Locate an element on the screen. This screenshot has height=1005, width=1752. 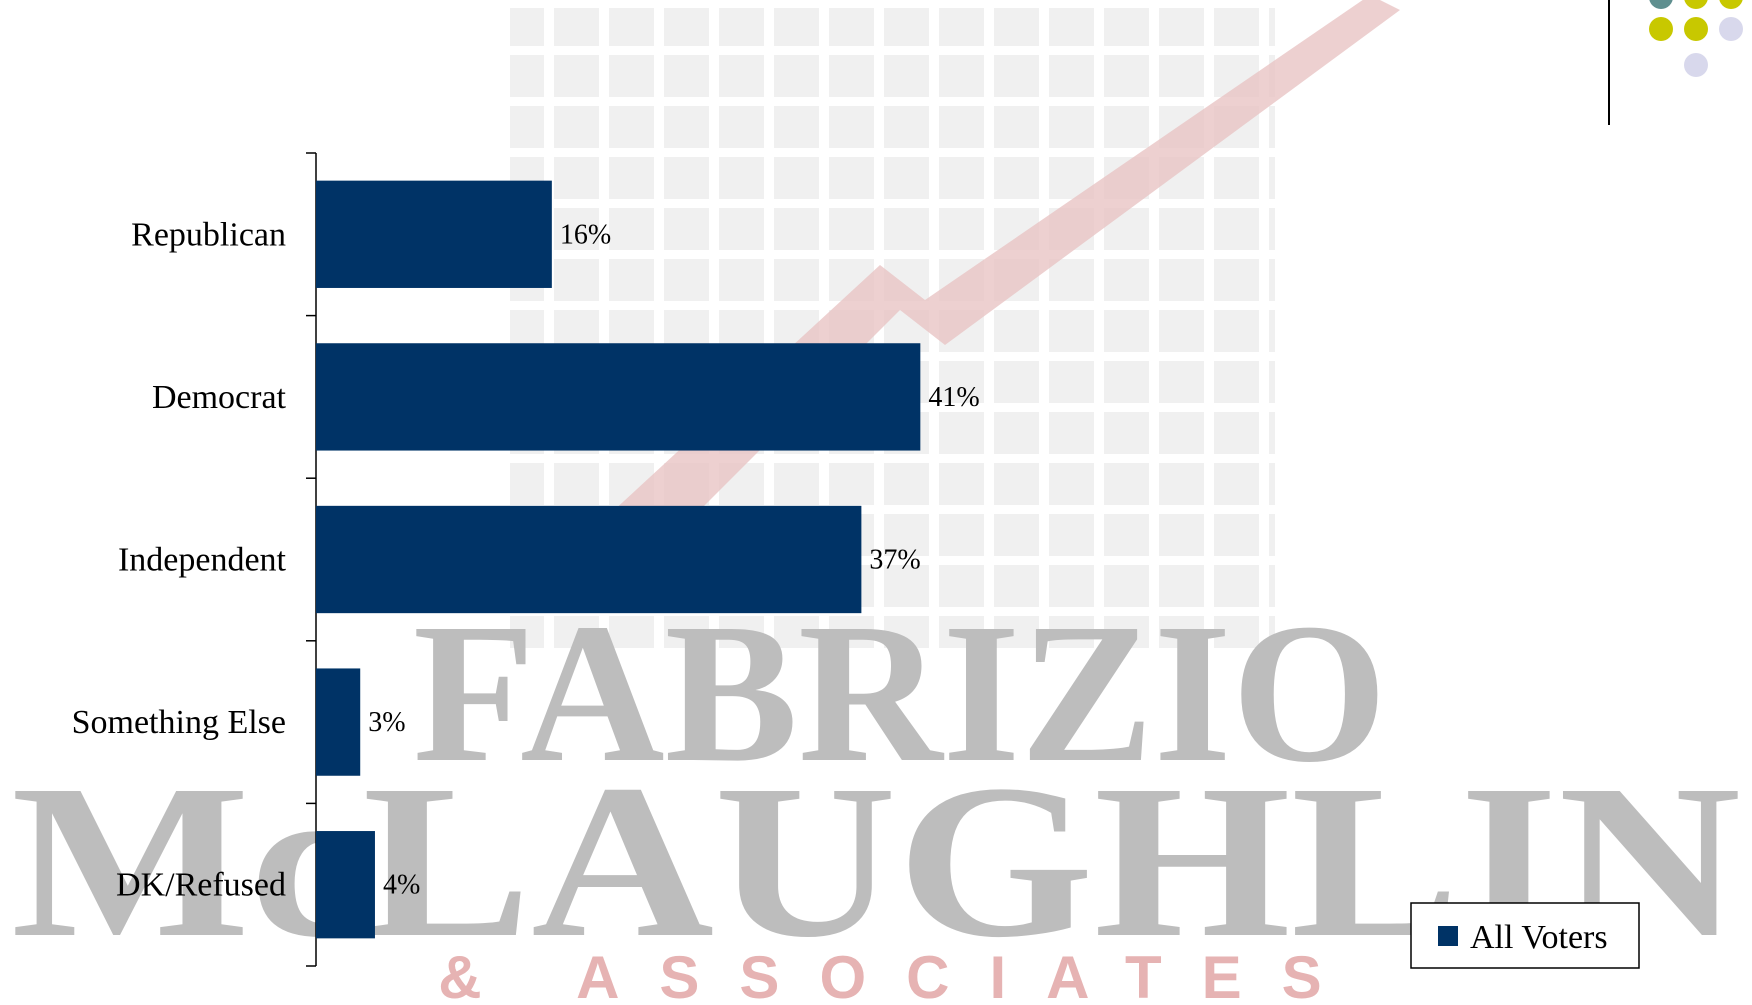
value-label: 3% is located at coordinates (386, 722).